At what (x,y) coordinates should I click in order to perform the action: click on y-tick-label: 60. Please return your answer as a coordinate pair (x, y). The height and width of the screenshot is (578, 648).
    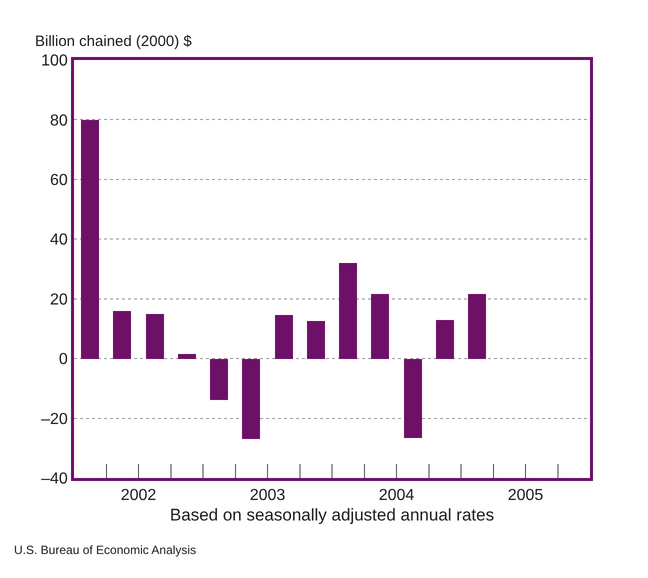
    Looking at the image, I should click on (59, 181).